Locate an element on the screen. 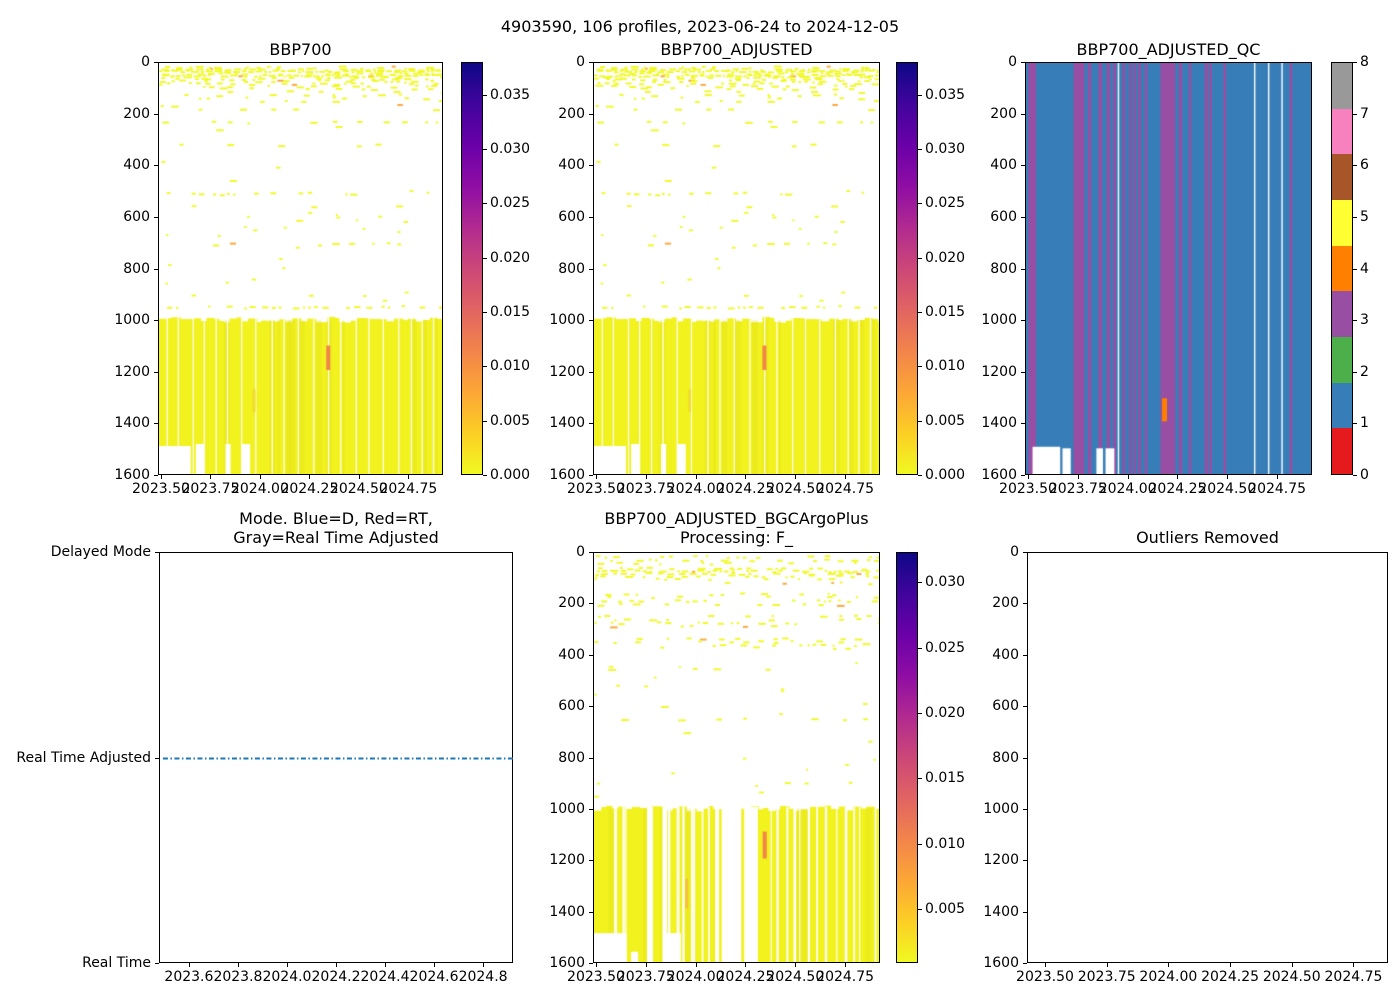 This screenshot has height=1000, width=1400. p4-axes is located at coordinates (336, 757).